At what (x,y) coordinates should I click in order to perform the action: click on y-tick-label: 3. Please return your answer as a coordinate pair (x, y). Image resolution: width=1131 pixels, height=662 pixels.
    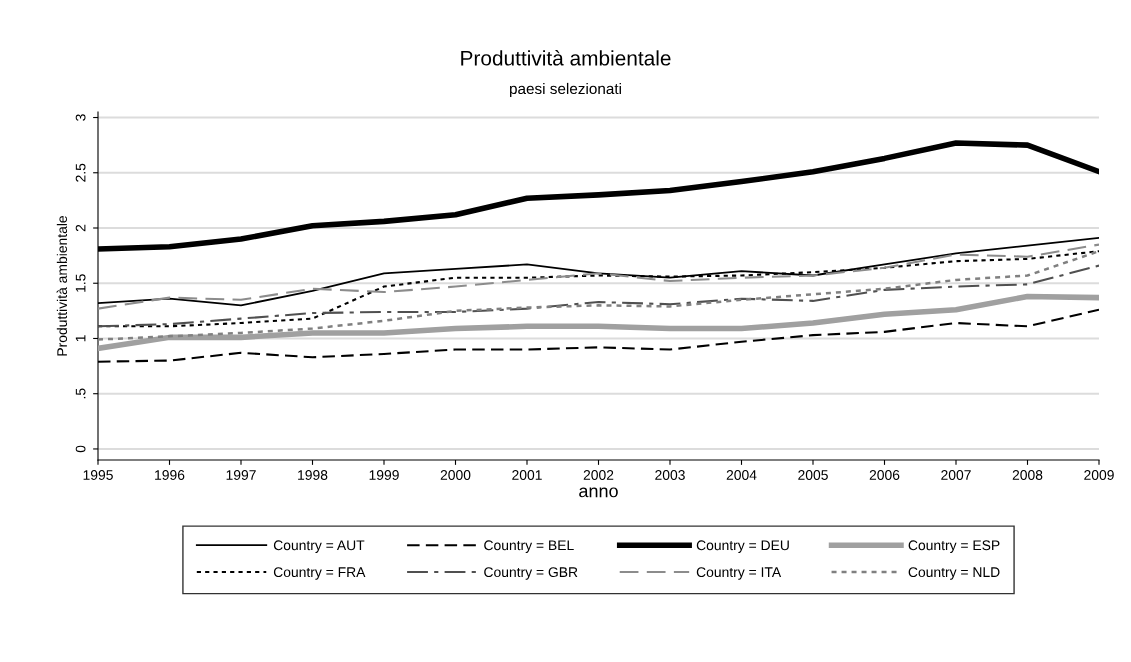
    Looking at the image, I should click on (80, 117).